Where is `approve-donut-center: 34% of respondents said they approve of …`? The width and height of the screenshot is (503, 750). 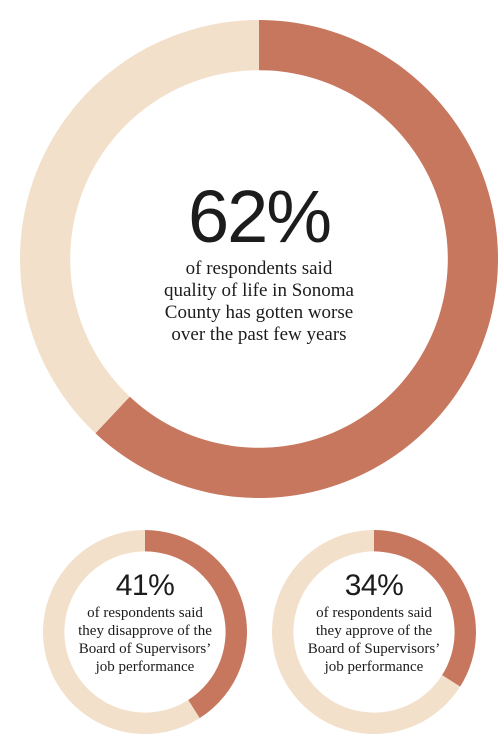
approve-donut-center: 34% of respondents said they approve of … is located at coordinates (374, 623).